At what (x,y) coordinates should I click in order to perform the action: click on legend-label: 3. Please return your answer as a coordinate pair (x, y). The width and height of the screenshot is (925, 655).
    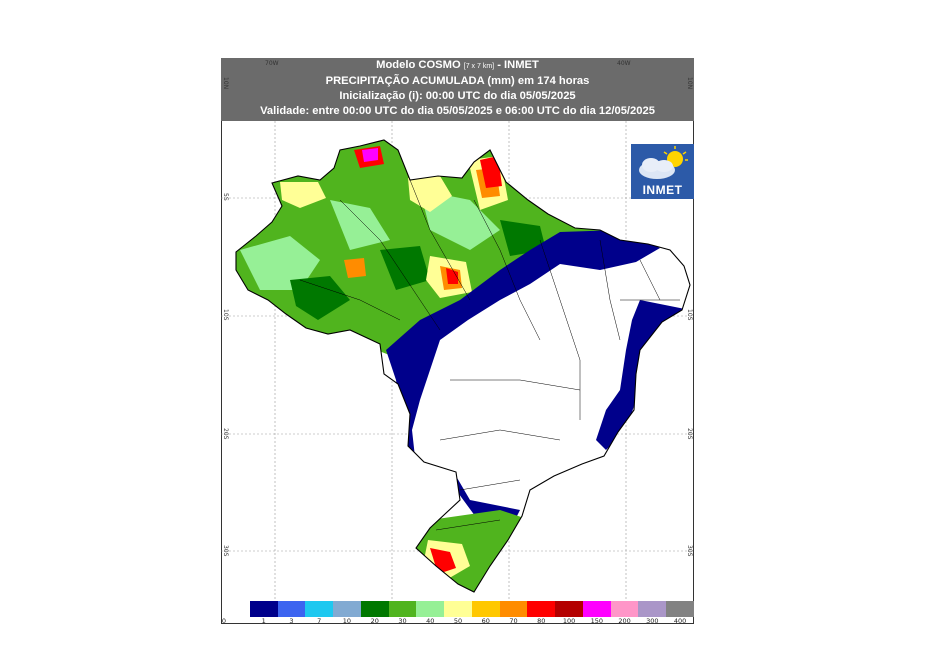
    Looking at the image, I should click on (291, 621).